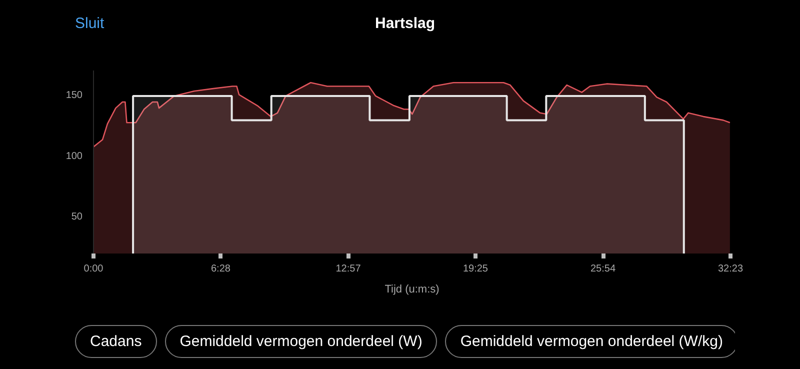 The width and height of the screenshot is (800, 369). Describe the element at coordinates (77, 216) in the screenshot. I see `y-tick-label: 50` at that location.